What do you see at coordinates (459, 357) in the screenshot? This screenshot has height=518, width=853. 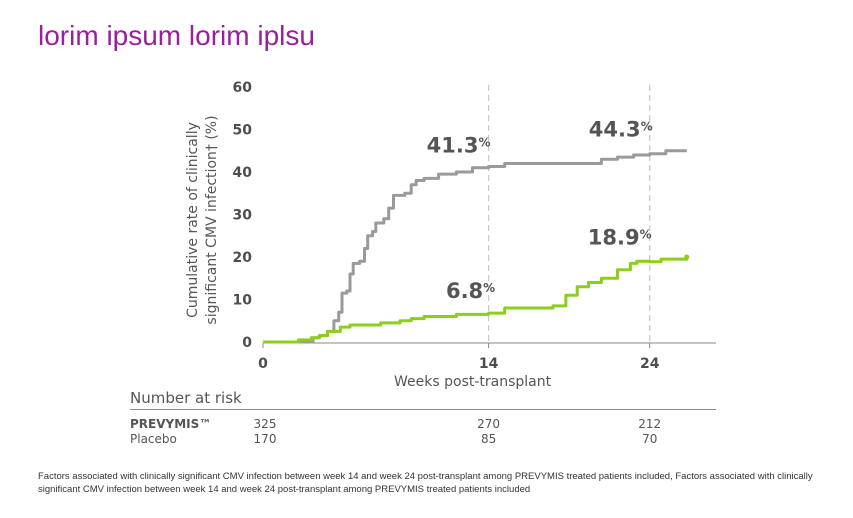 I see `x-axis-ticks: 0 14 24` at bounding box center [459, 357].